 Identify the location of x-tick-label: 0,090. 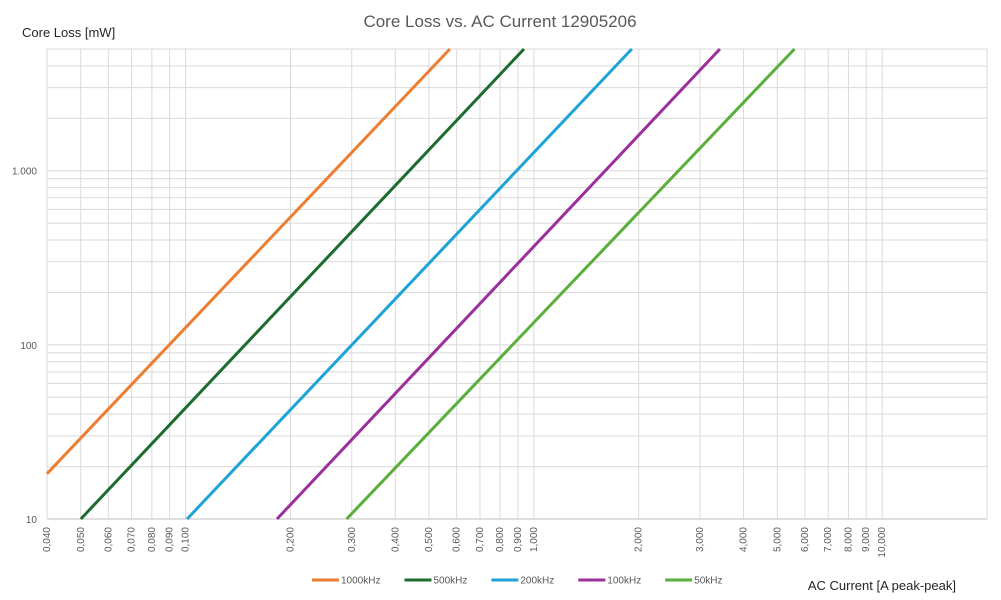
(170, 539).